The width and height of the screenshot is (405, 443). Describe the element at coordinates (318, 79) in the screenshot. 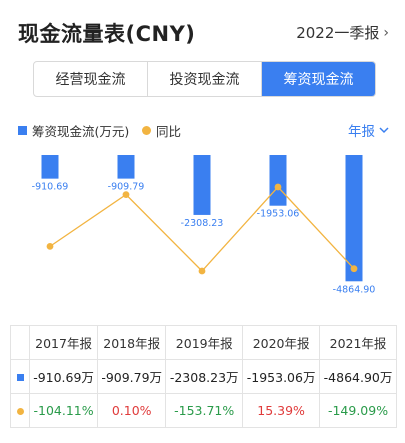

I see `tab-financing-cashflow: 筹资现金流` at that location.